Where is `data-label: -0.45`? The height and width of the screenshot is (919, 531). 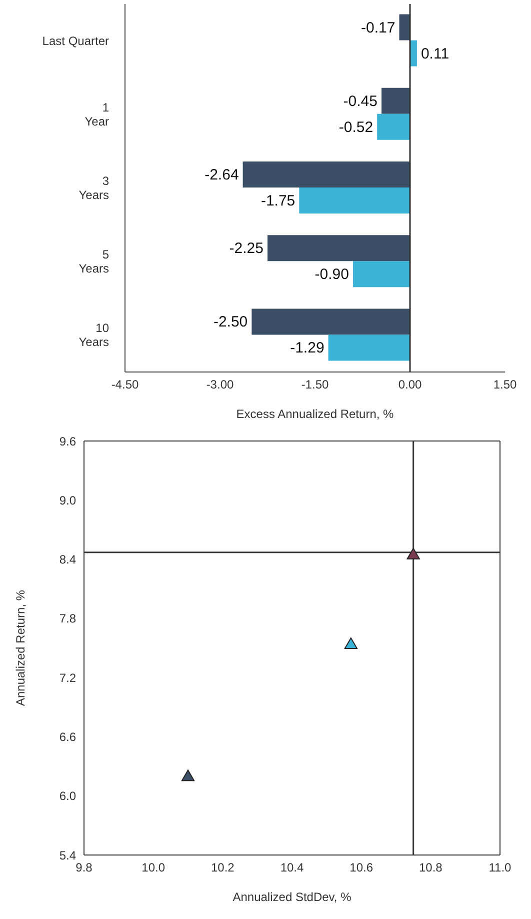 data-label: -0.45 is located at coordinates (360, 101).